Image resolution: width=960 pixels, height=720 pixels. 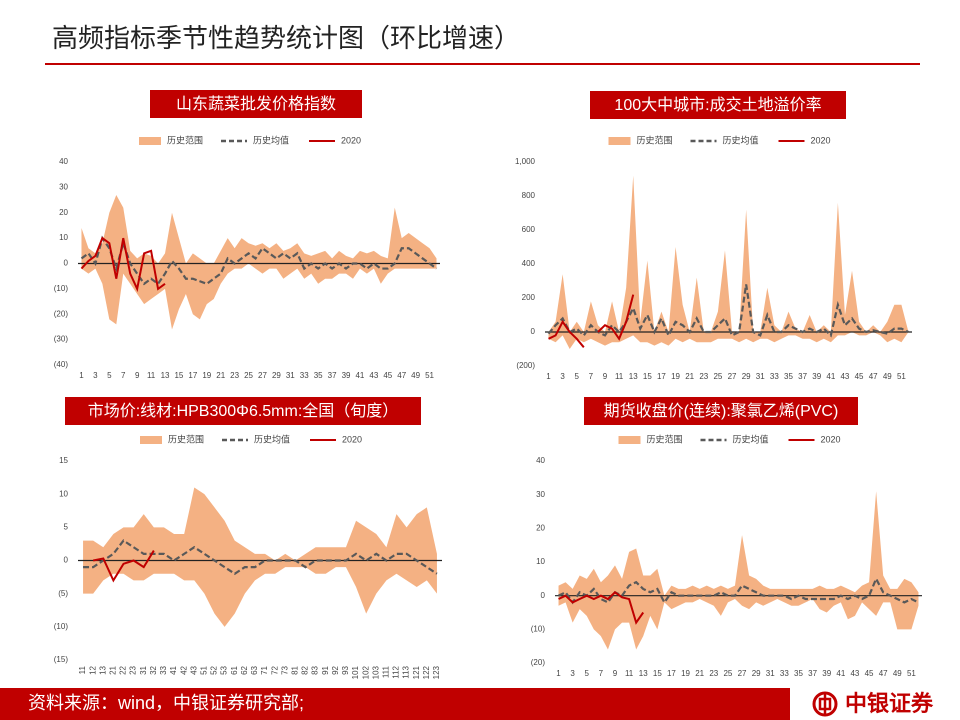 What do you see at coordinates (562, 376) in the screenshot?
I see `x-tick-label: 3` at bounding box center [562, 376].